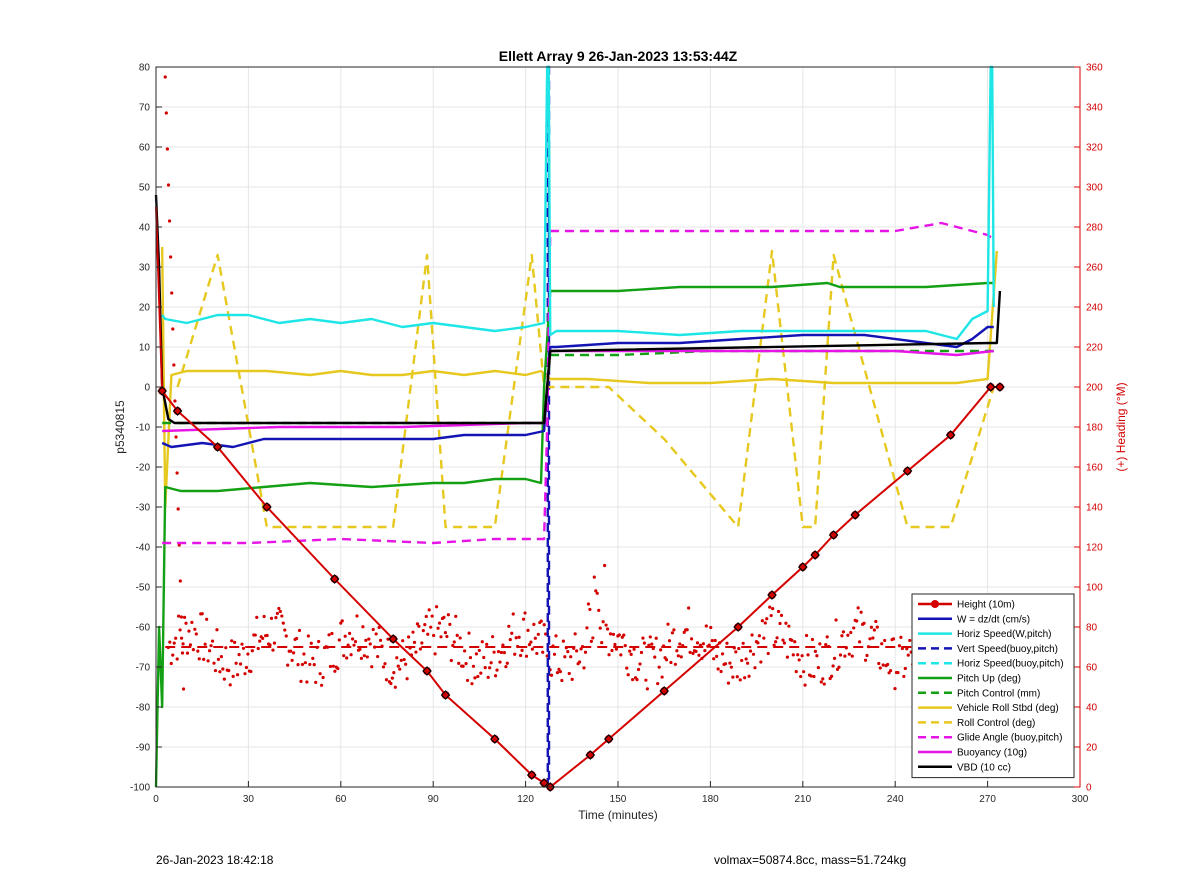 The height and width of the screenshot is (885, 1200). Describe the element at coordinates (1121, 426) in the screenshot. I see `y2-axis-label: (+) Heading (°M)` at that location.